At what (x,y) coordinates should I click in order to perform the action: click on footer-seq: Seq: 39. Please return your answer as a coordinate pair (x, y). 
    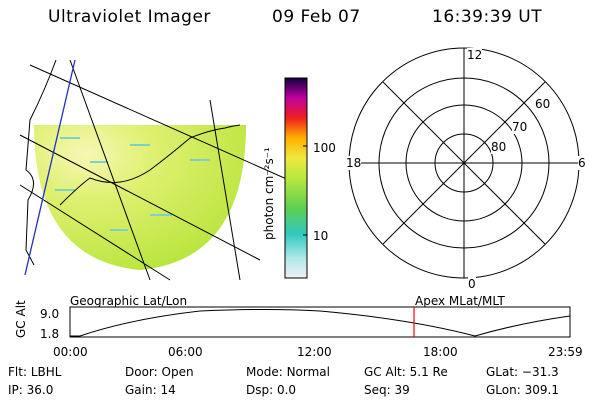
    Looking at the image, I should click on (387, 390).